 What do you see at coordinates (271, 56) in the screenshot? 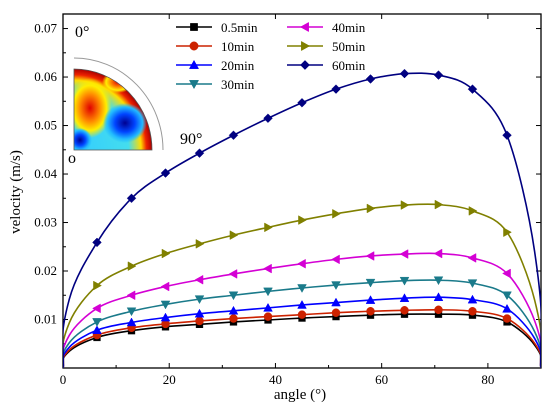
I see `legend: 0.5min 10min 20min 30min 40min 50min 60min` at bounding box center [271, 56].